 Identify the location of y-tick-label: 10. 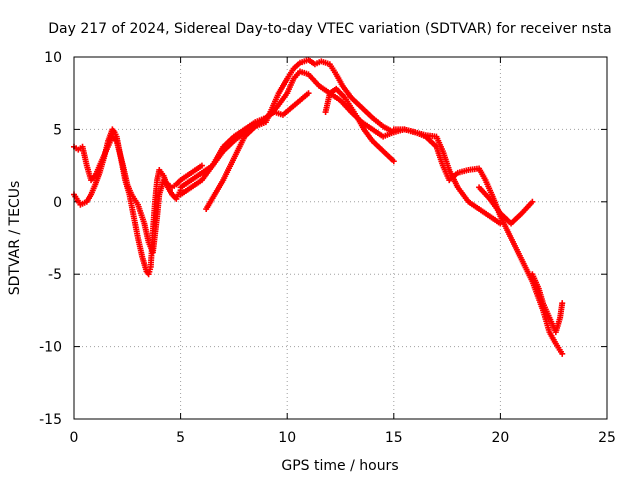
(53, 58).